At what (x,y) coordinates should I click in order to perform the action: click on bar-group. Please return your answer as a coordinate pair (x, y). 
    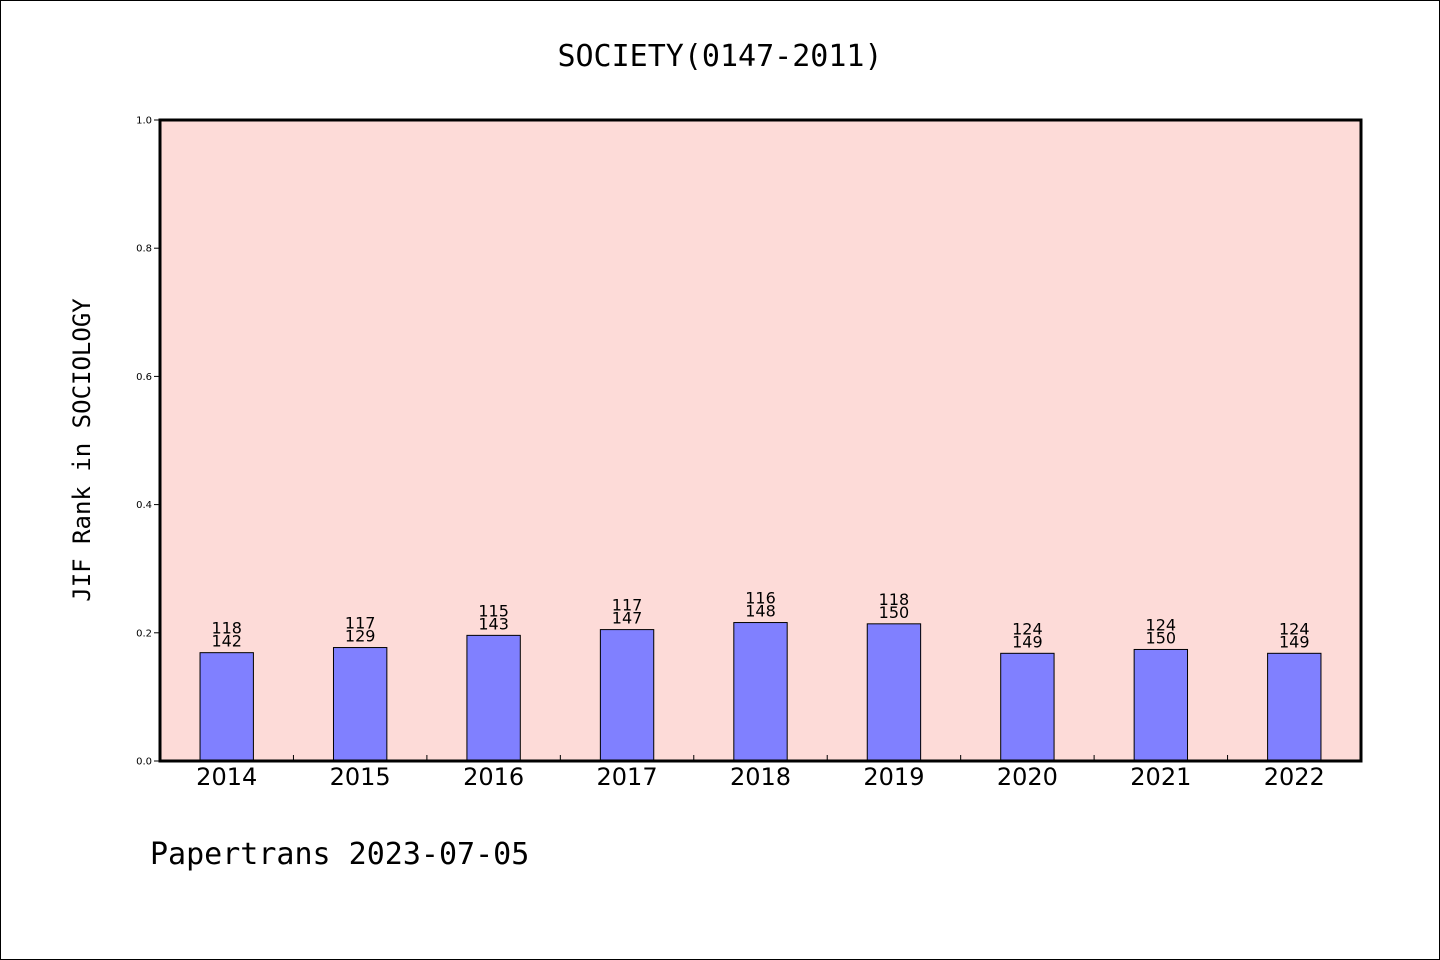
    Looking at the image, I should click on (760, 692).